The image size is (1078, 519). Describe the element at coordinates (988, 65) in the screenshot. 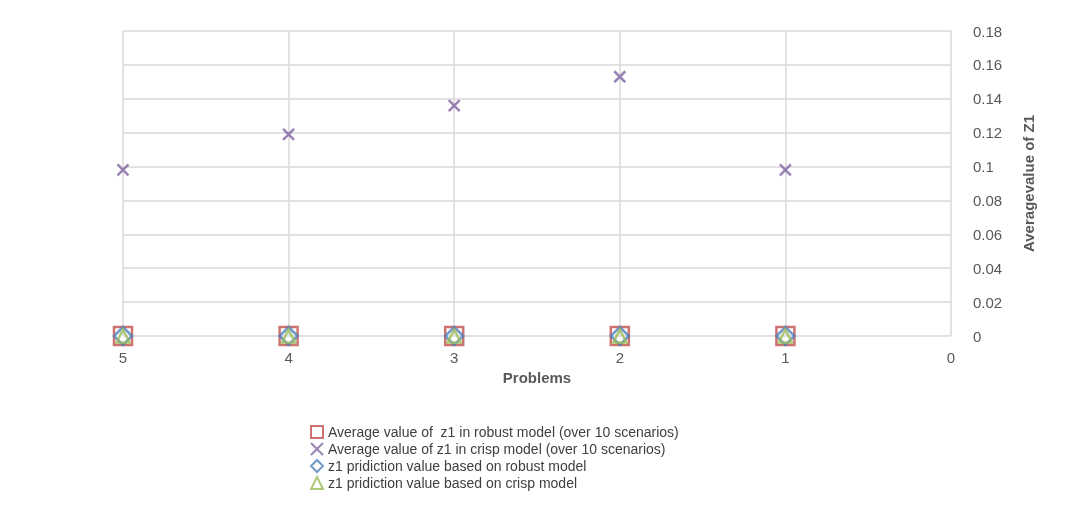

I see `y-tick-label: 0.16` at that location.